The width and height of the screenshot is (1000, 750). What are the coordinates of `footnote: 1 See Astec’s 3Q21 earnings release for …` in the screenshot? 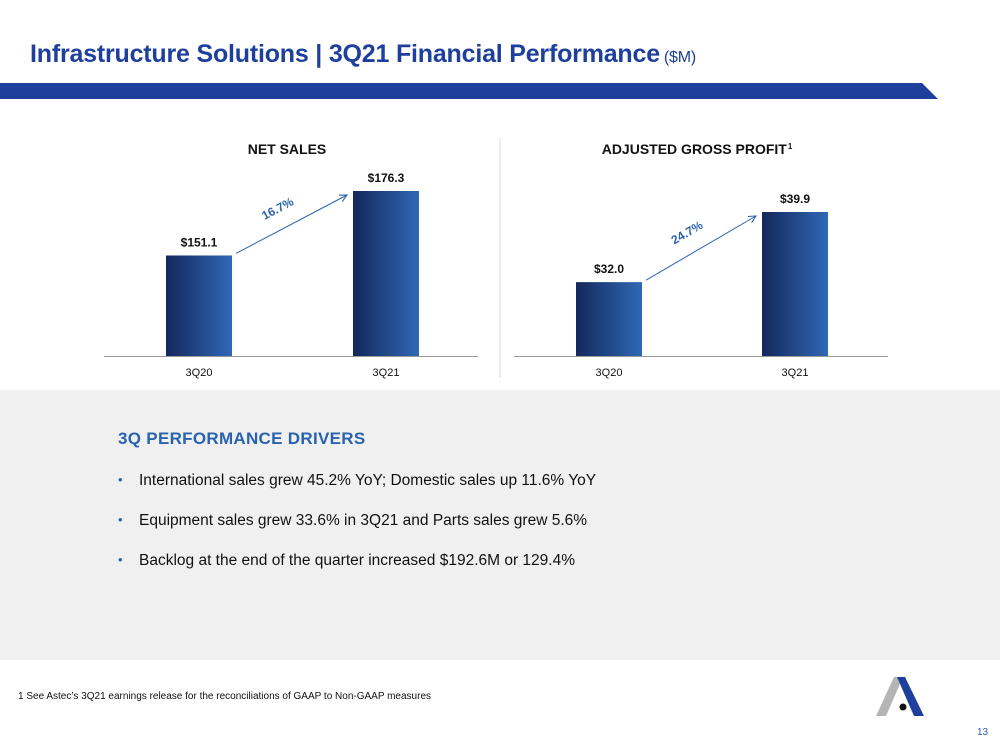 It's located at (225, 696).